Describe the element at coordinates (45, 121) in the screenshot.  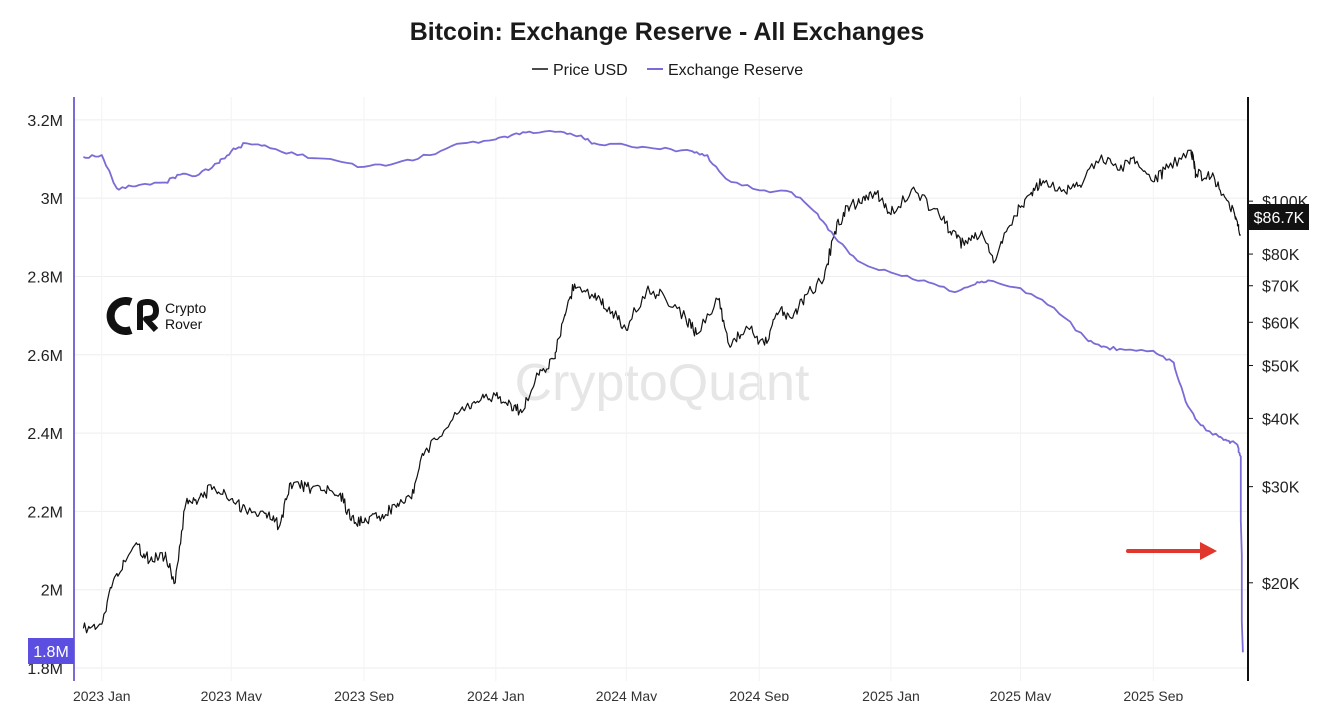
I see `left-tick-label: 3.2M` at that location.